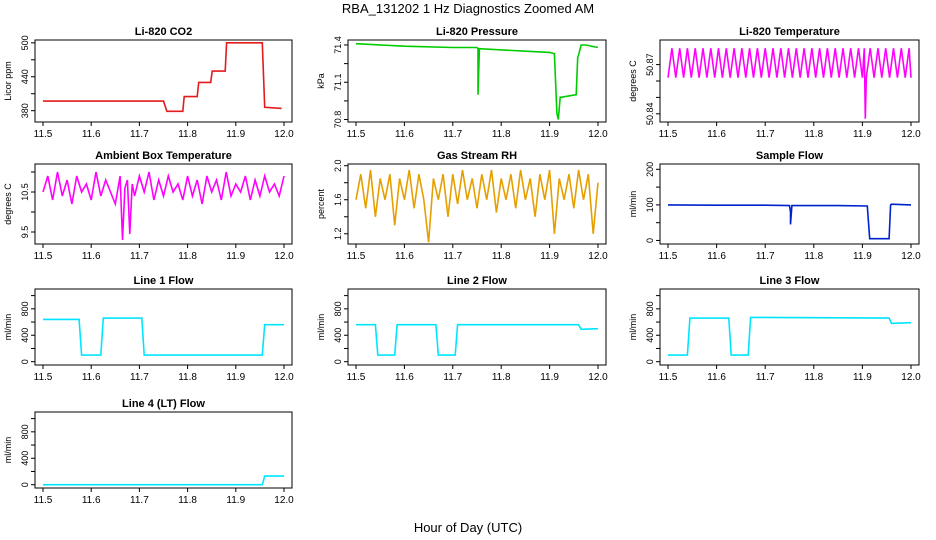 Image resolution: width=936 pixels, height=540 pixels. What do you see at coordinates (25, 192) in the screenshot?
I see `y-tick-label: 10.5` at bounding box center [25, 192].